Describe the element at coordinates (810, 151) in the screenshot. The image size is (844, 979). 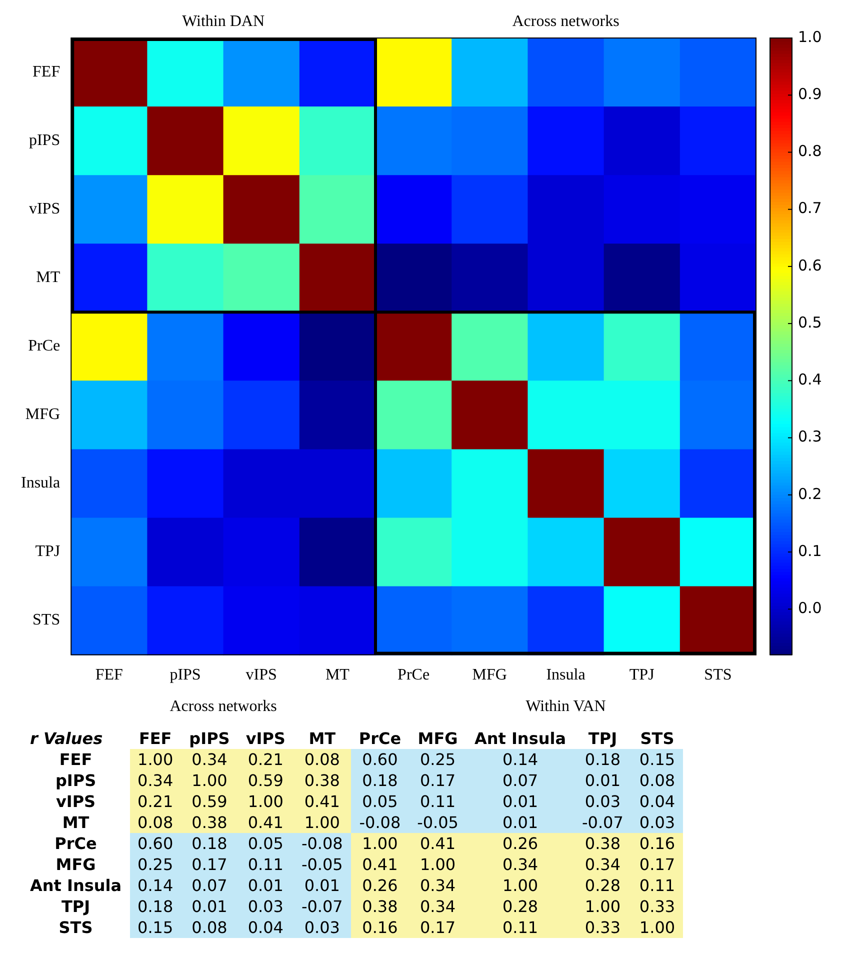
I see `color-bar-label: 0.8` at that location.